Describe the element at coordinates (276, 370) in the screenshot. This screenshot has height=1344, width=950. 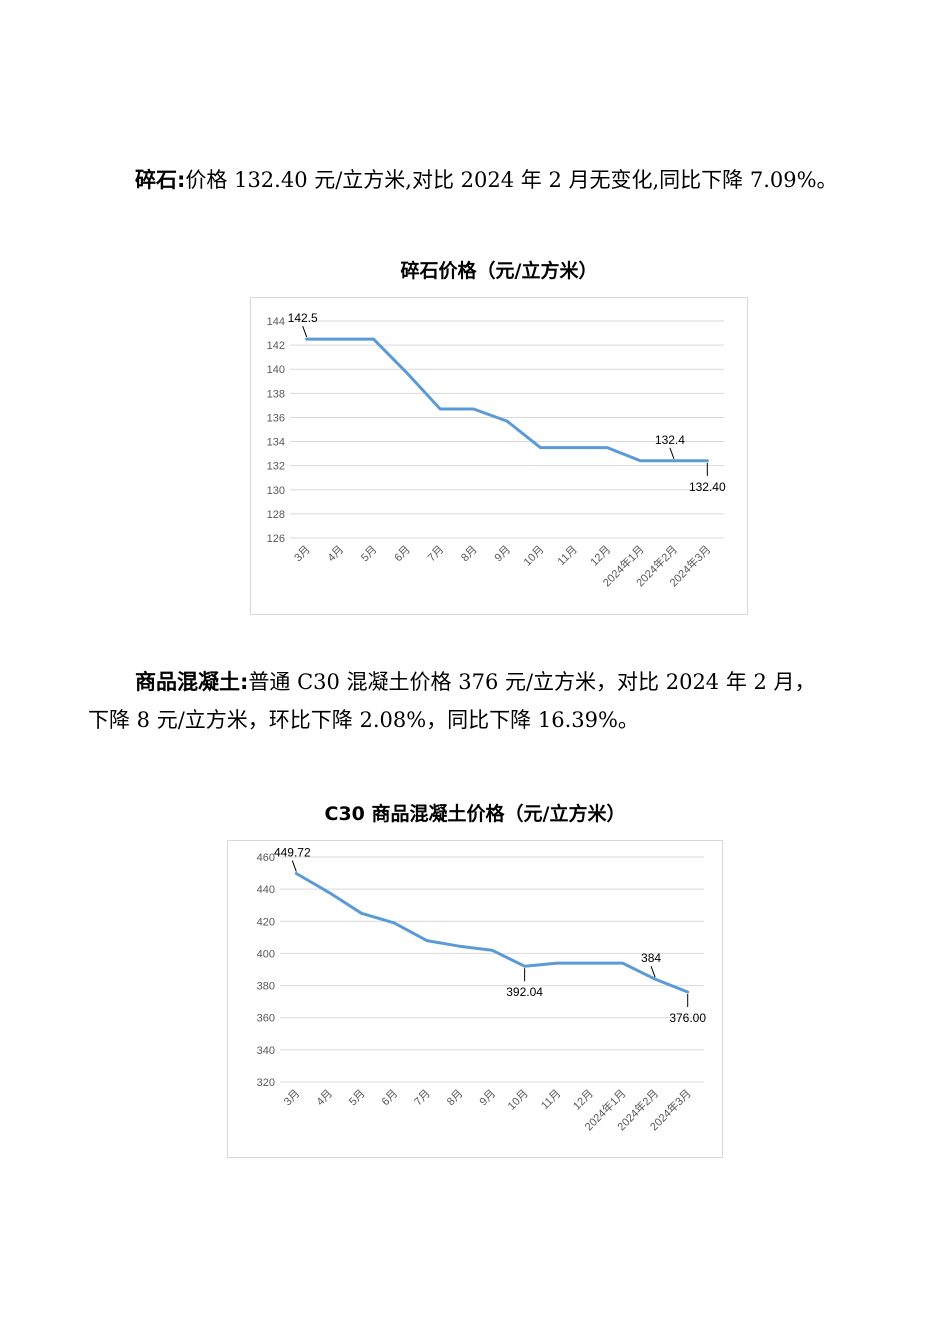
I see `gravel-y-tick-label: 140` at that location.